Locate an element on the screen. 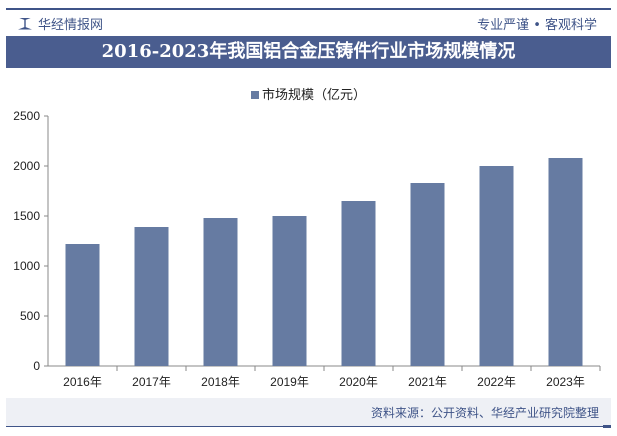 Image resolution: width=617 pixels, height=436 pixels. y-tick-label: 1000 is located at coordinates (26, 266).